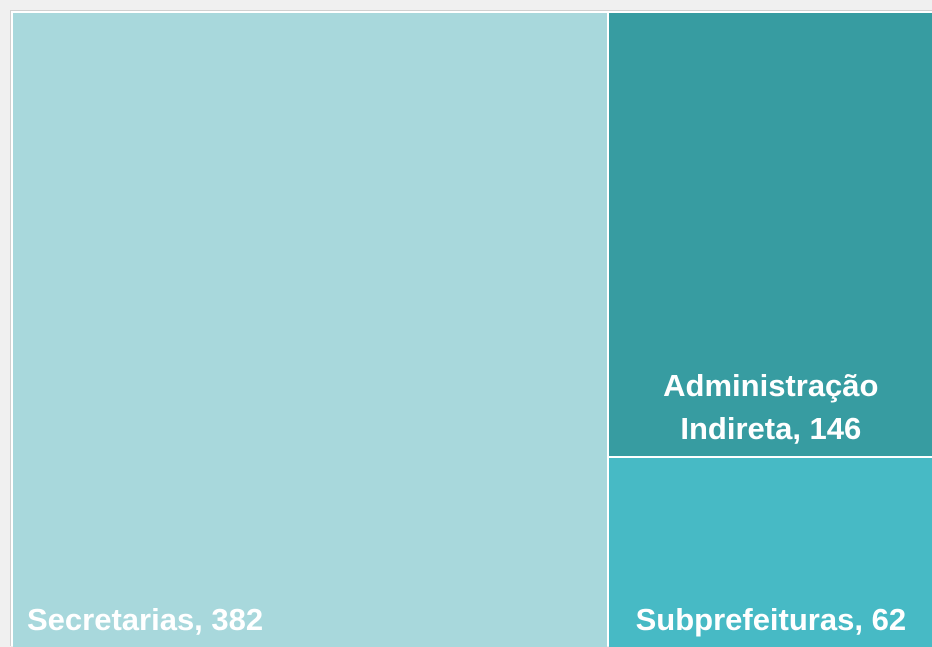 Image resolution: width=932 pixels, height=647 pixels. I want to click on treemap-tile: Subprefeituras, 62, so click(770, 552).